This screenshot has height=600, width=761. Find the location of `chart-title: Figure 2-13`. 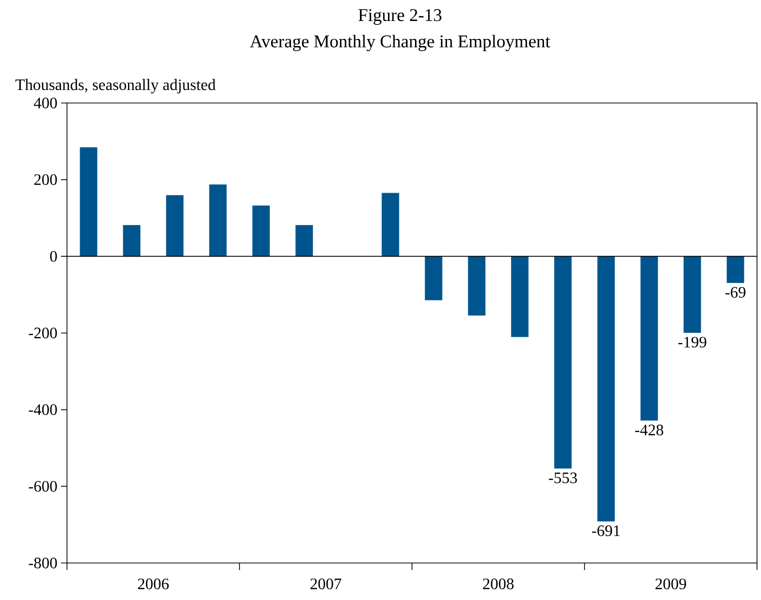

chart-title: Figure 2-13 is located at coordinates (400, 17).